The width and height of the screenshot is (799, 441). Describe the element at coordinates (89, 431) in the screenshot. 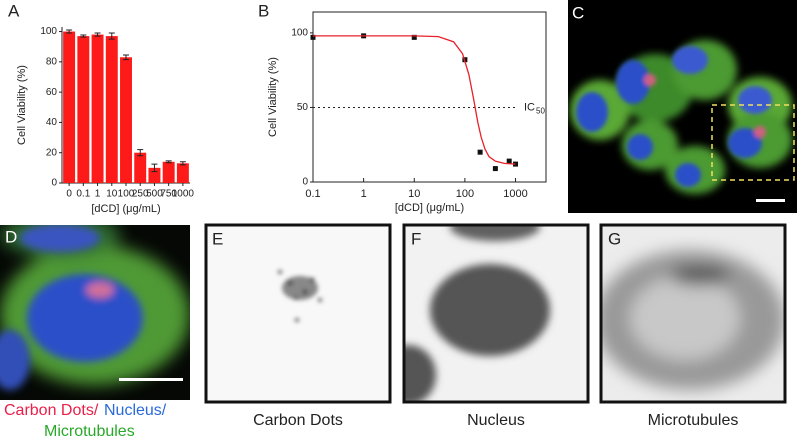

I see `legend-microtubules: Microtubules` at that location.